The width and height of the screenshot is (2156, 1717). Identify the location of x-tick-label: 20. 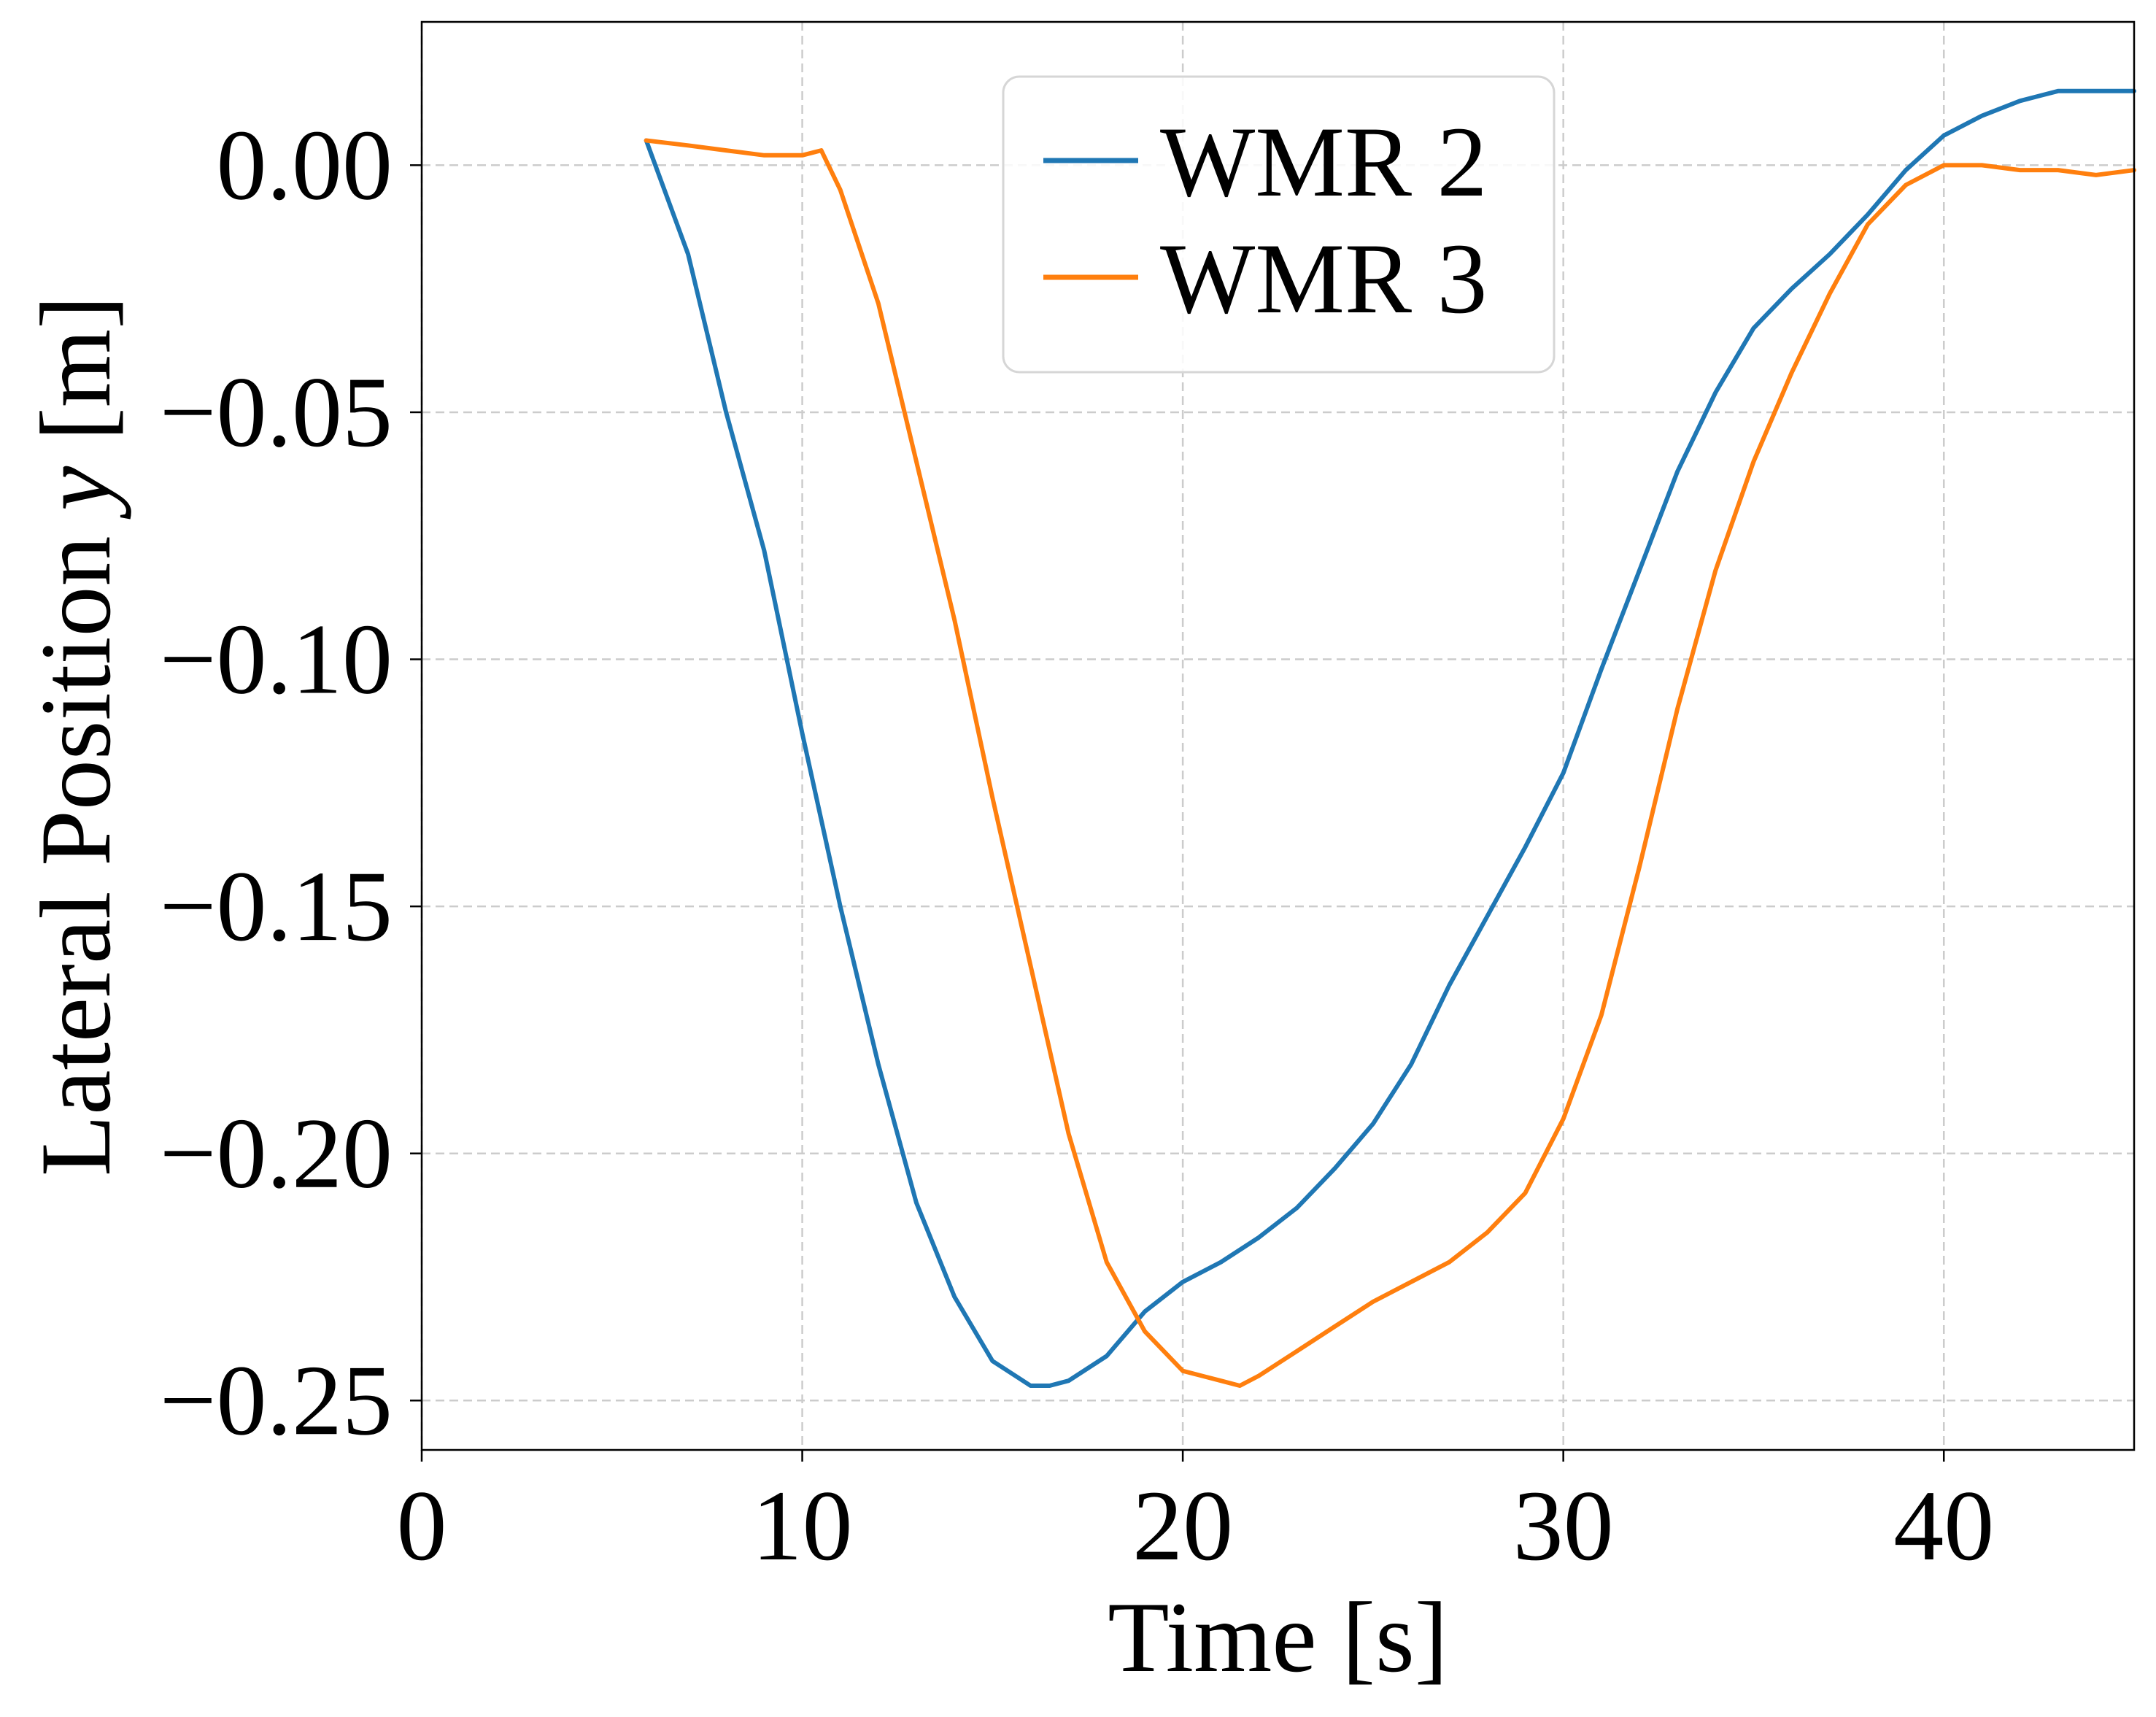
(1182, 1525).